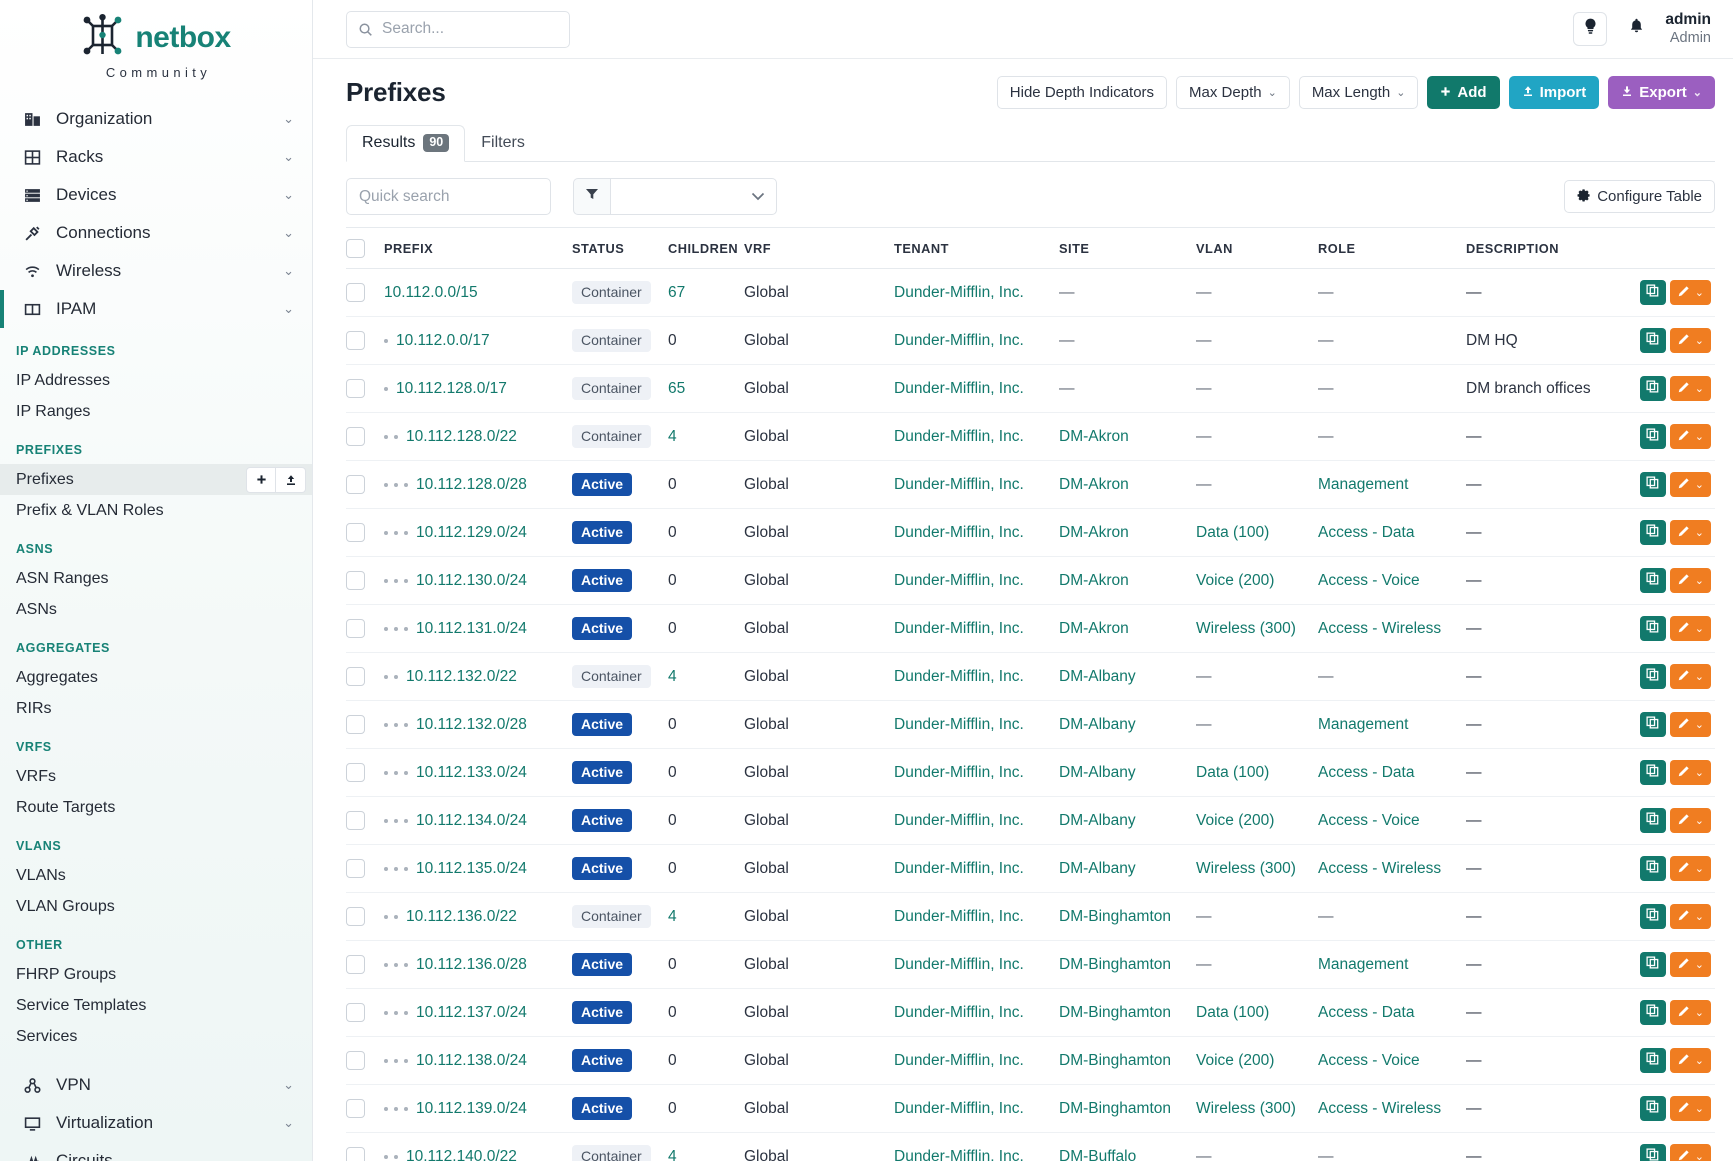 This screenshot has width=1733, height=1161. I want to click on column-header-vrf: VRF, so click(819, 248).